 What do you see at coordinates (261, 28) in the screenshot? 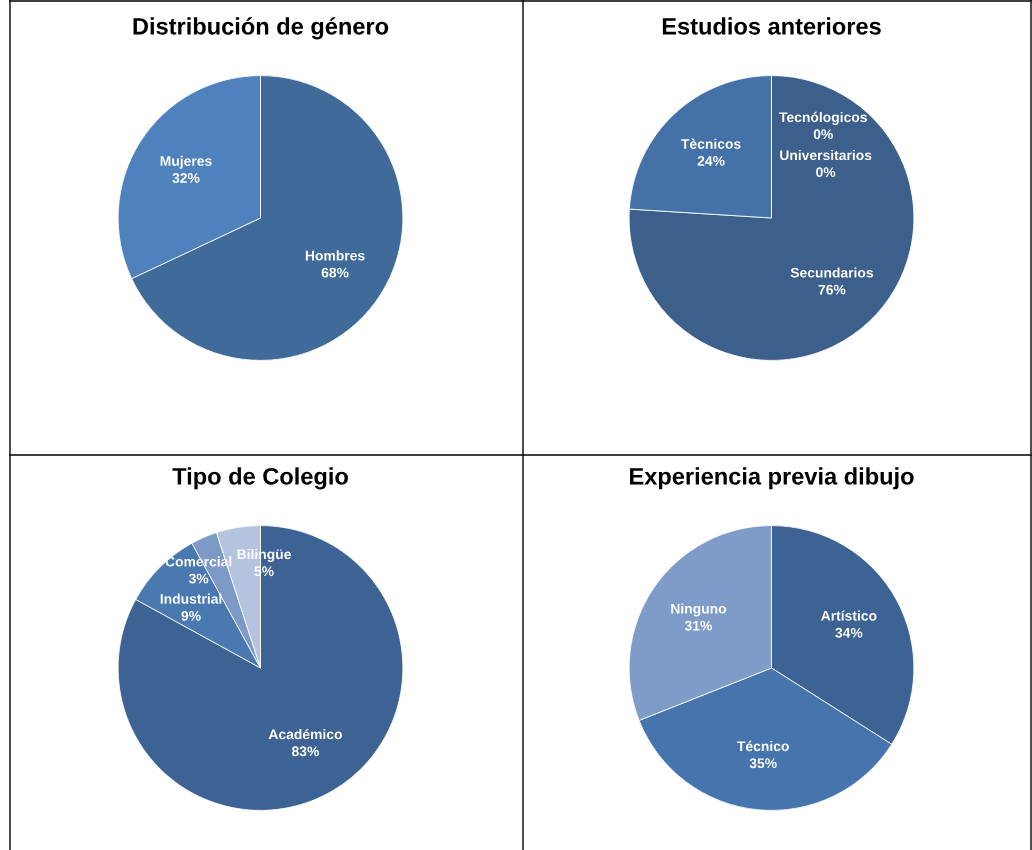
I see `chart-title: Distribución de género` at bounding box center [261, 28].